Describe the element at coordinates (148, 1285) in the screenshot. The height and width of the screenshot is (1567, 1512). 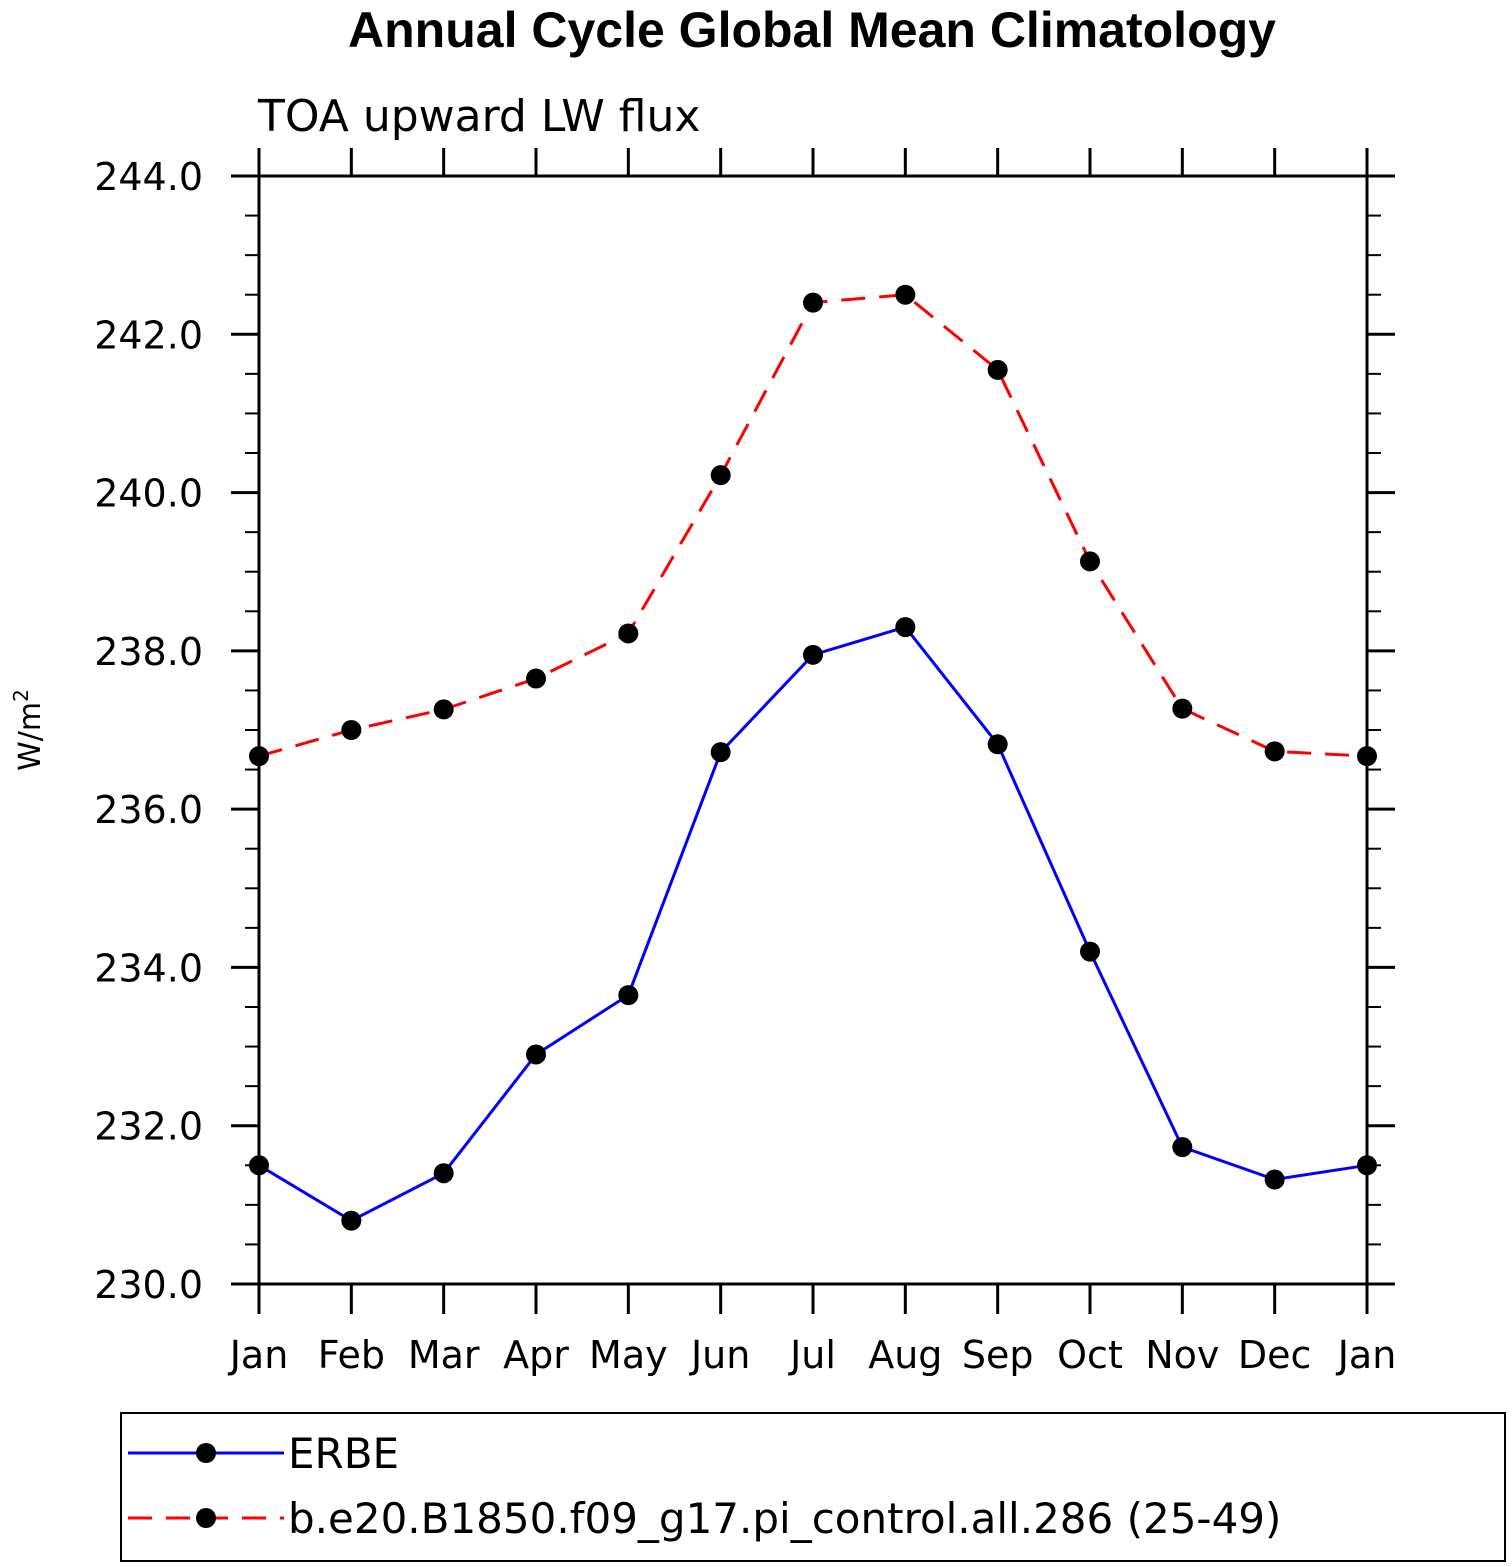
I see `y-tick-label: 230.0` at that location.